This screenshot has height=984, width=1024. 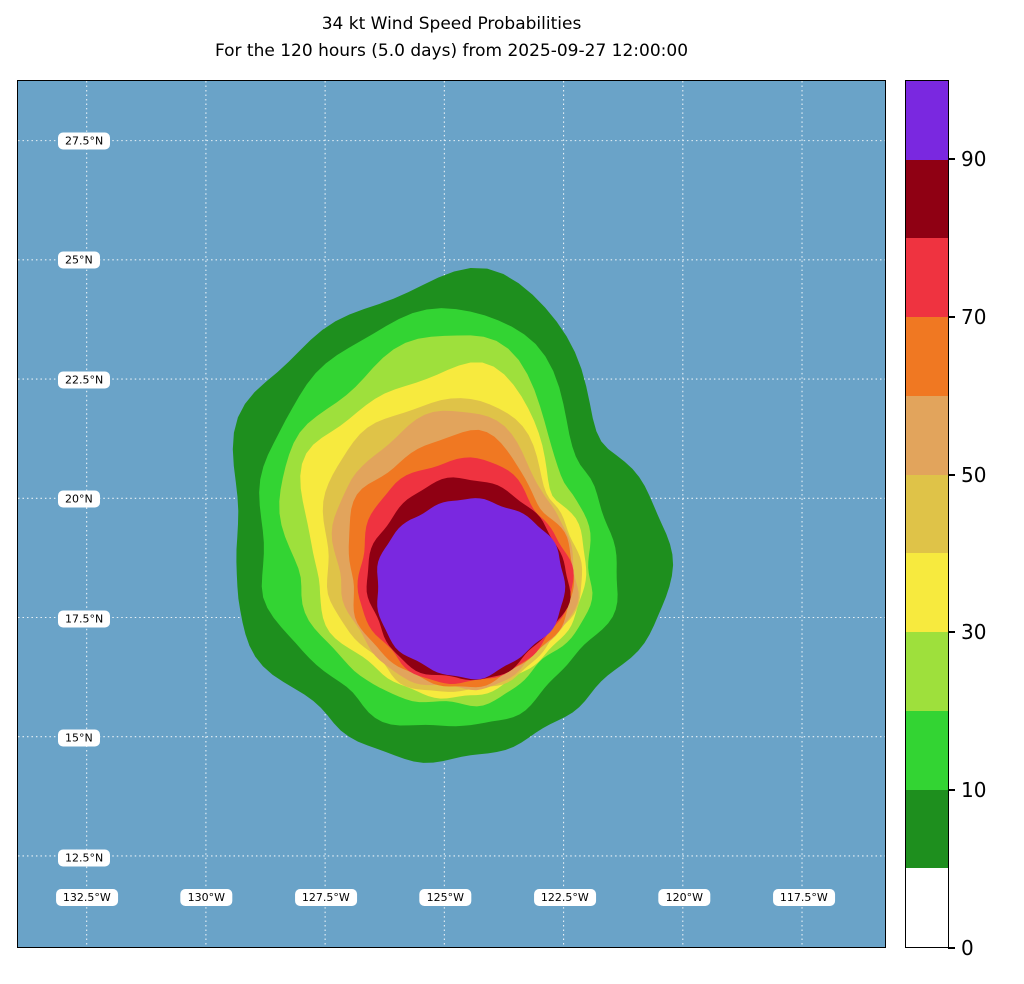 What do you see at coordinates (564, 897) in the screenshot?
I see `lon-tick-label: 122.5°W` at bounding box center [564, 897].